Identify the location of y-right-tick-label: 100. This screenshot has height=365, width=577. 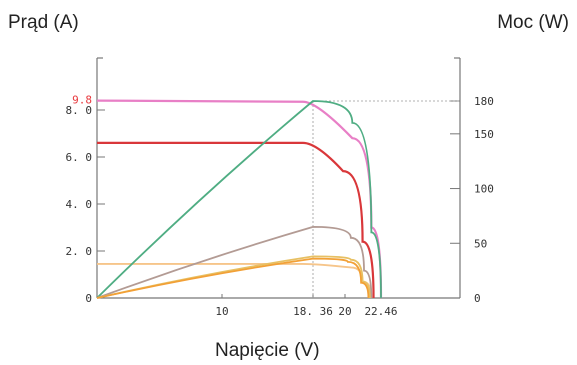
(484, 189).